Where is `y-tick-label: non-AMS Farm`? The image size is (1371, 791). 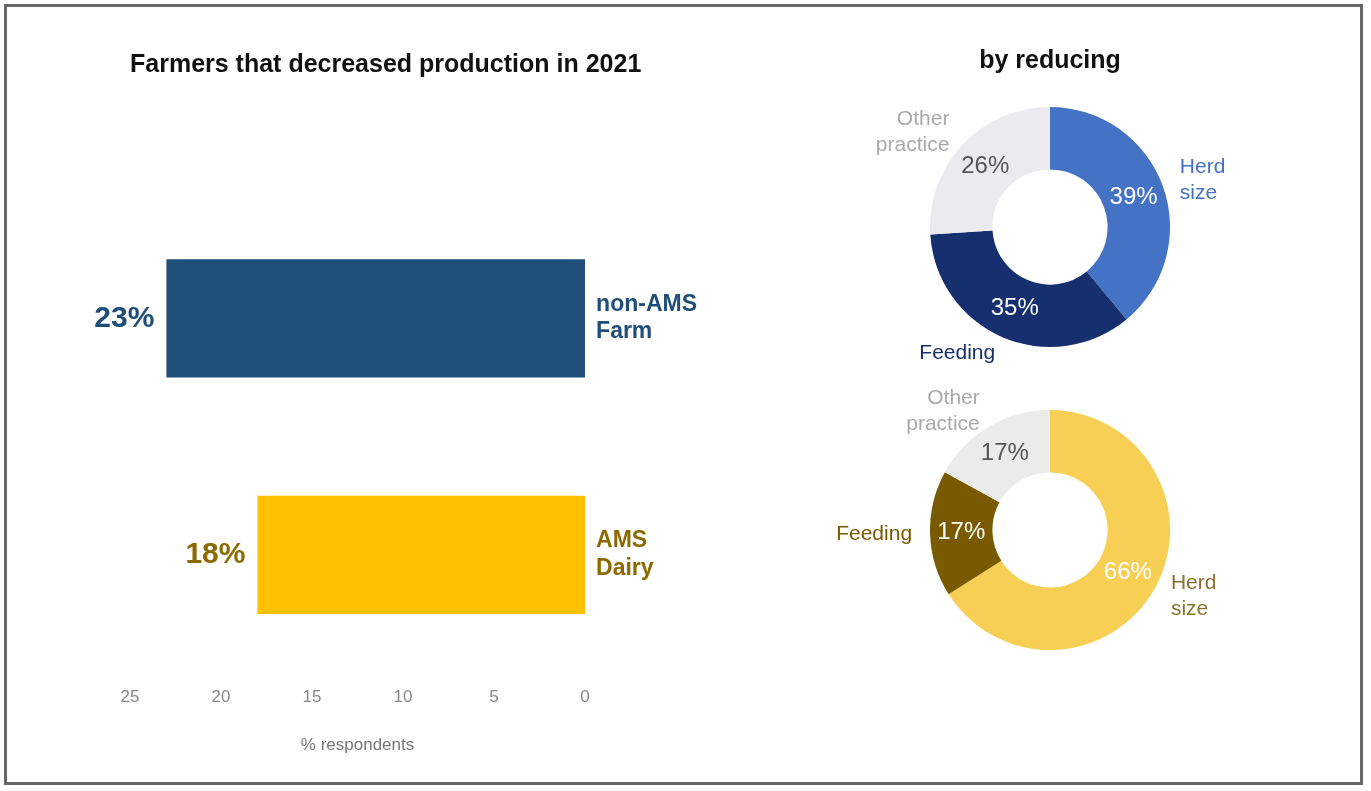 y-tick-label: non-AMS Farm is located at coordinates (646, 316).